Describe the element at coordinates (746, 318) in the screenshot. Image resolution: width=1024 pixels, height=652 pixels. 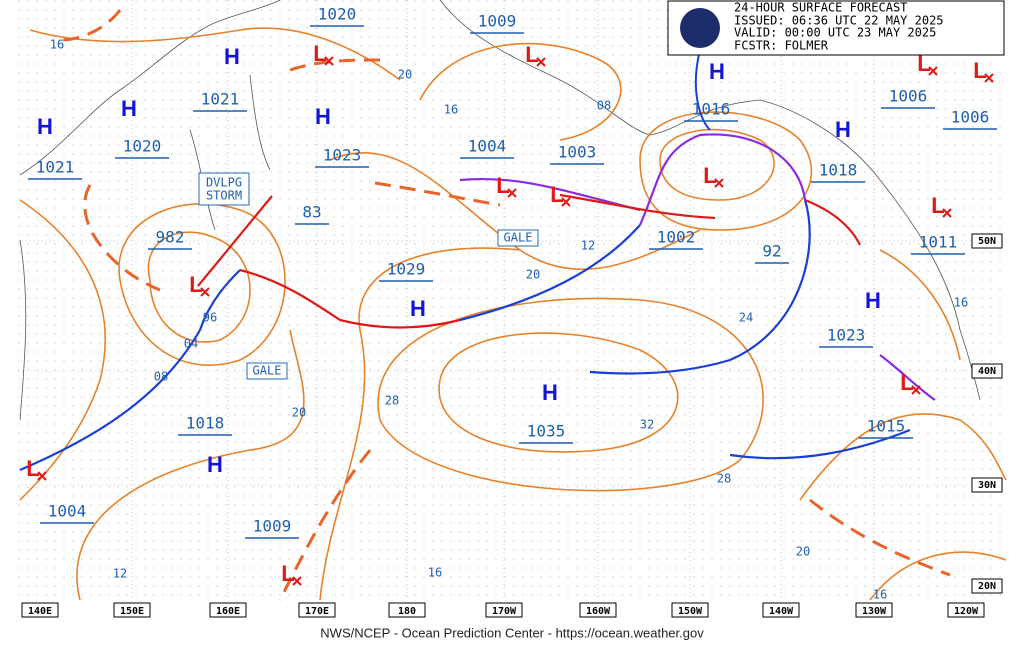
I see `isobar-label: 24` at that location.